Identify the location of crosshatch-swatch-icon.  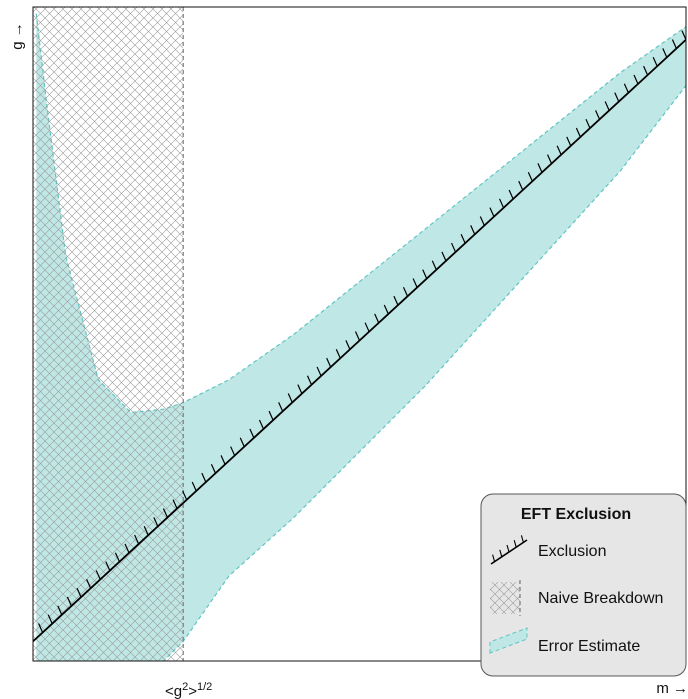
(505, 598).